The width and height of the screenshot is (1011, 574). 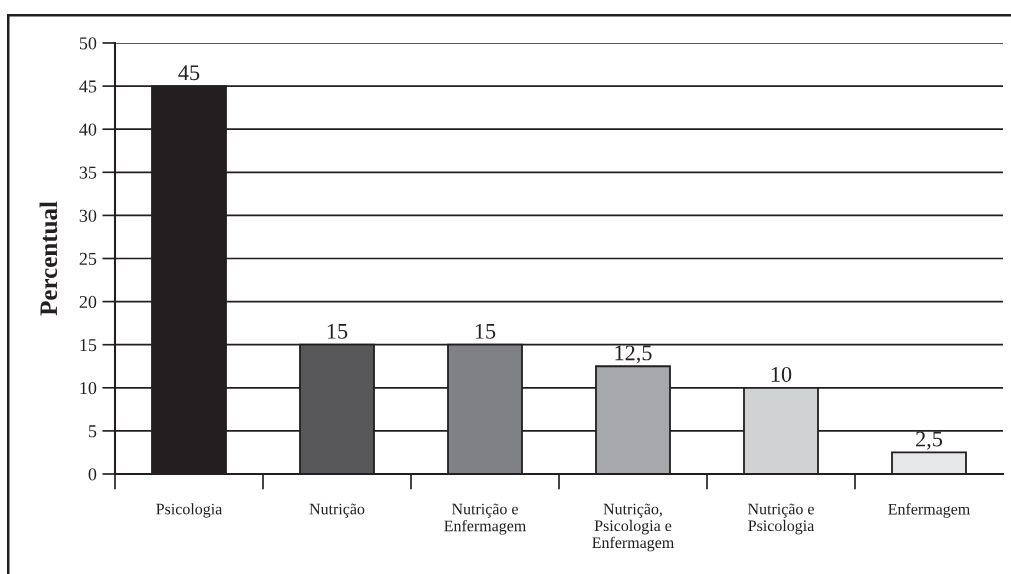 What do you see at coordinates (88, 215) in the screenshot?
I see `y-tick-label: 30` at bounding box center [88, 215].